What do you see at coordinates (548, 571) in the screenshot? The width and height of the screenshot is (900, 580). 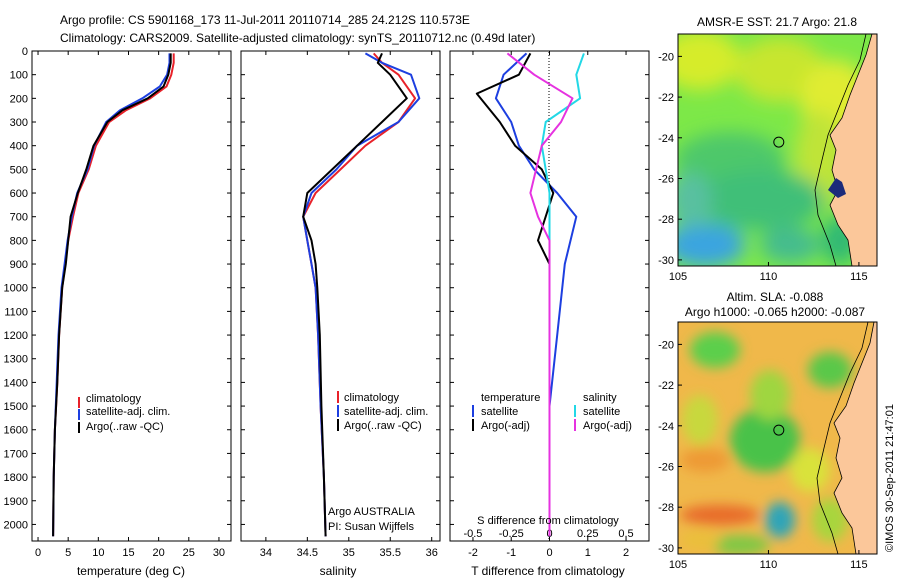 I see `t-difference-label: T difference from climatology` at bounding box center [548, 571].